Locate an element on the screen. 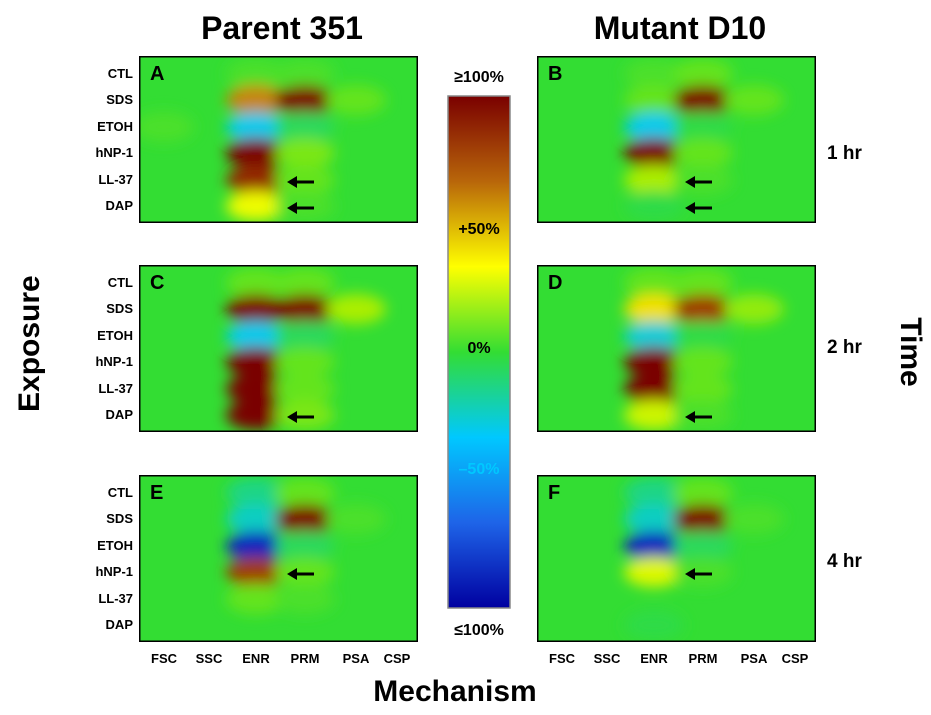  column-label-prm: PRM is located at coordinates (703, 658).